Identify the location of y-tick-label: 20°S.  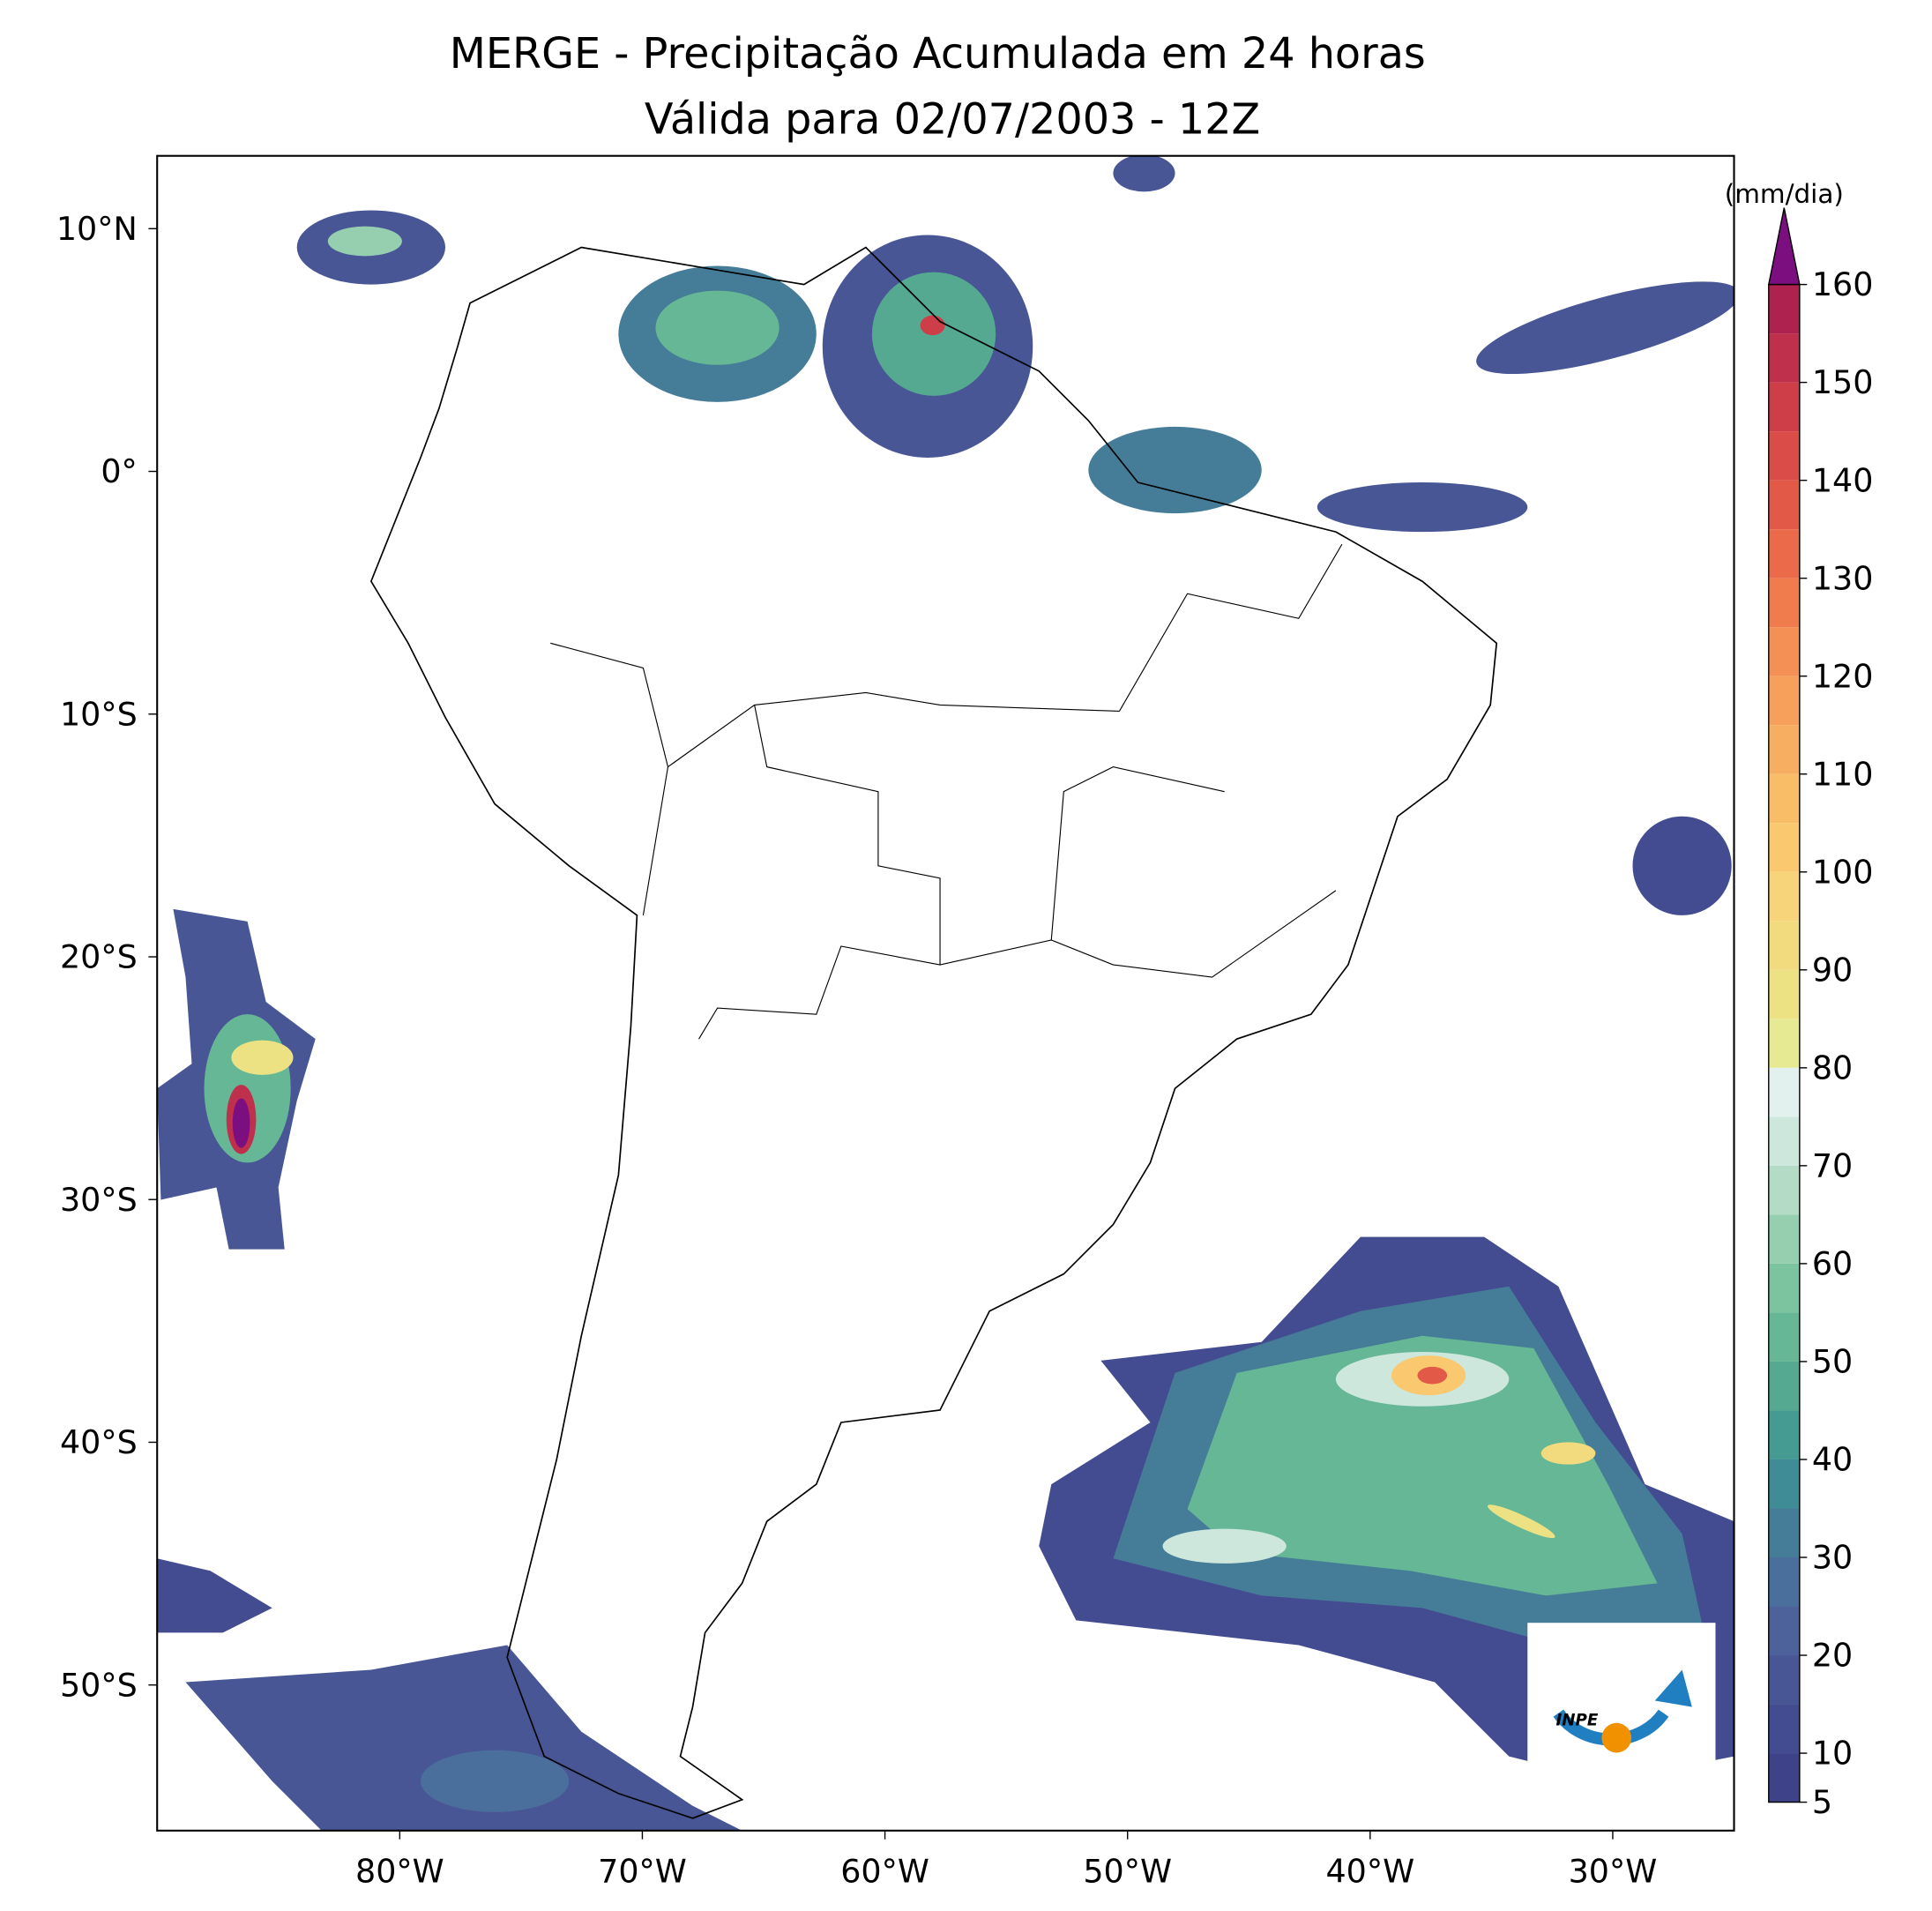
(99, 957).